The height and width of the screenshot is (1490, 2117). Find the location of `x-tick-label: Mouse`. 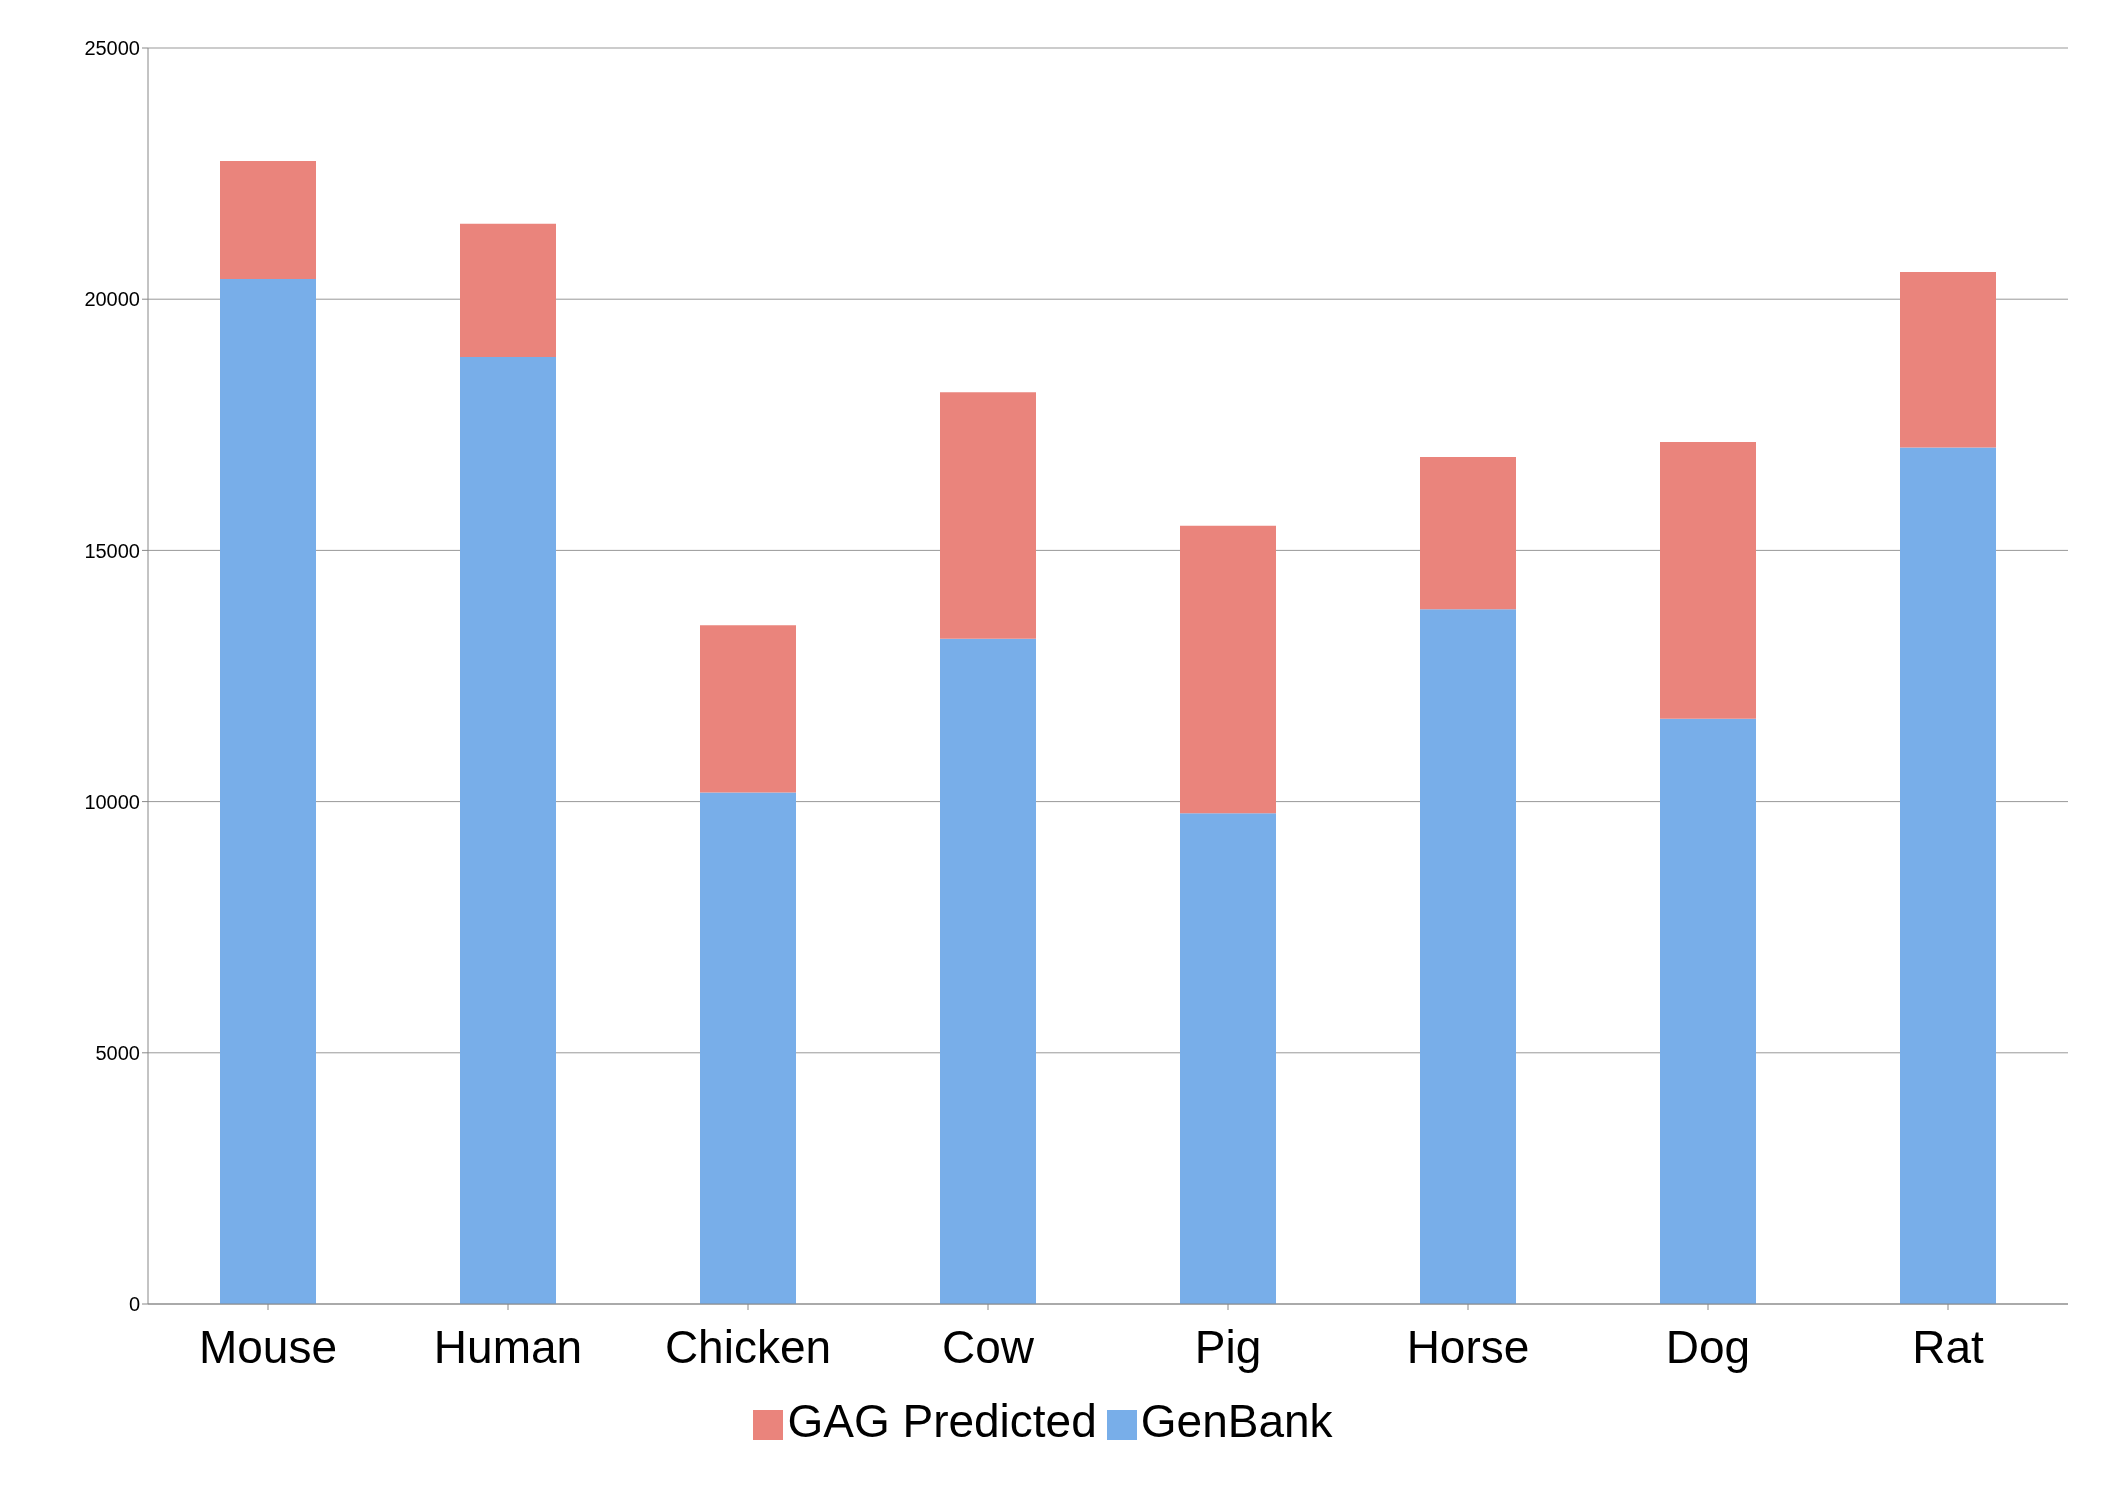

x-tick-label: Mouse is located at coordinates (268, 1346).